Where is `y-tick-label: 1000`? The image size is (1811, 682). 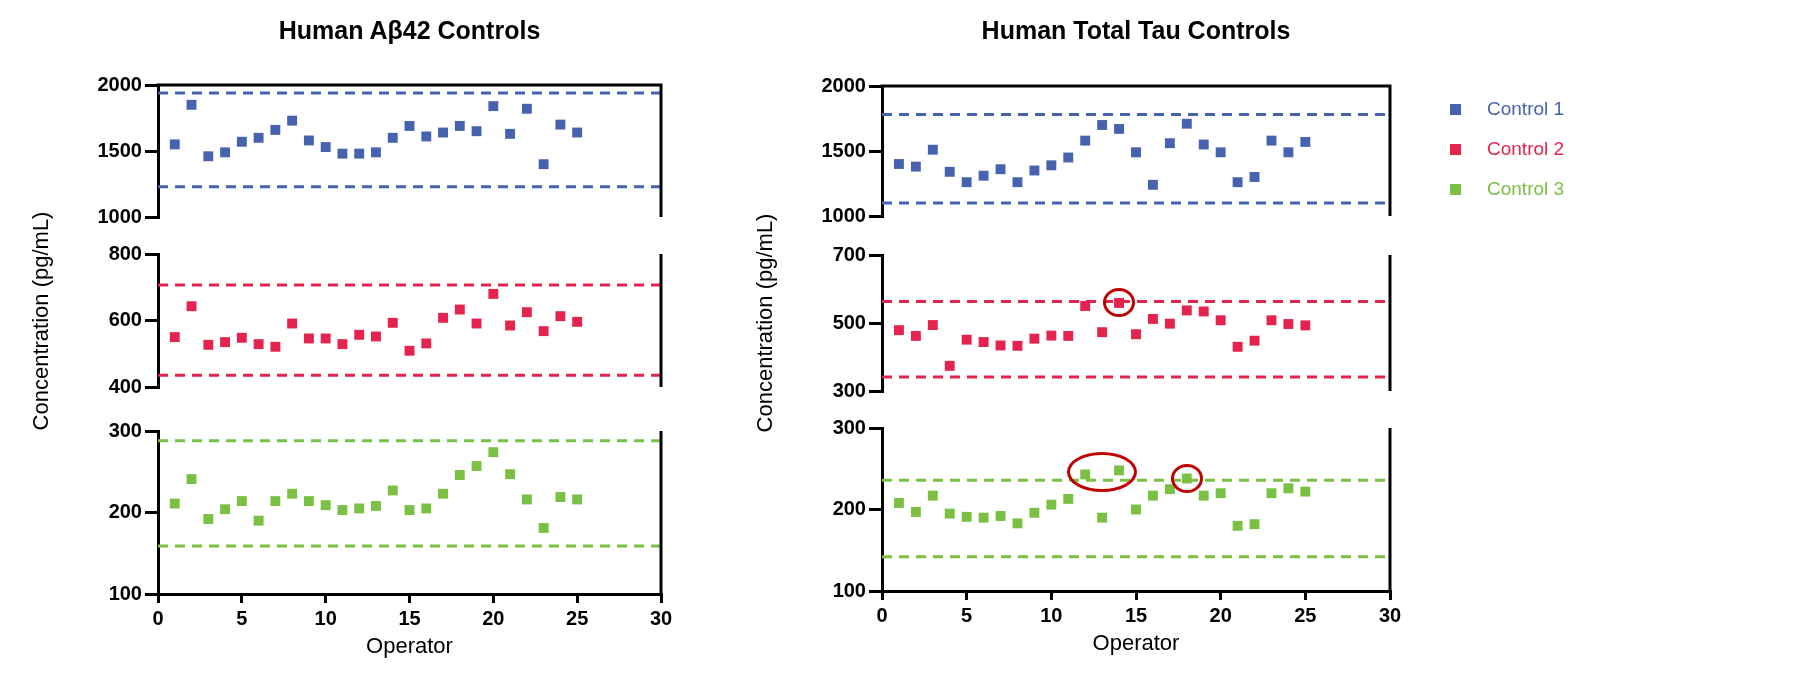
y-tick-label: 1000 is located at coordinates (843, 214).